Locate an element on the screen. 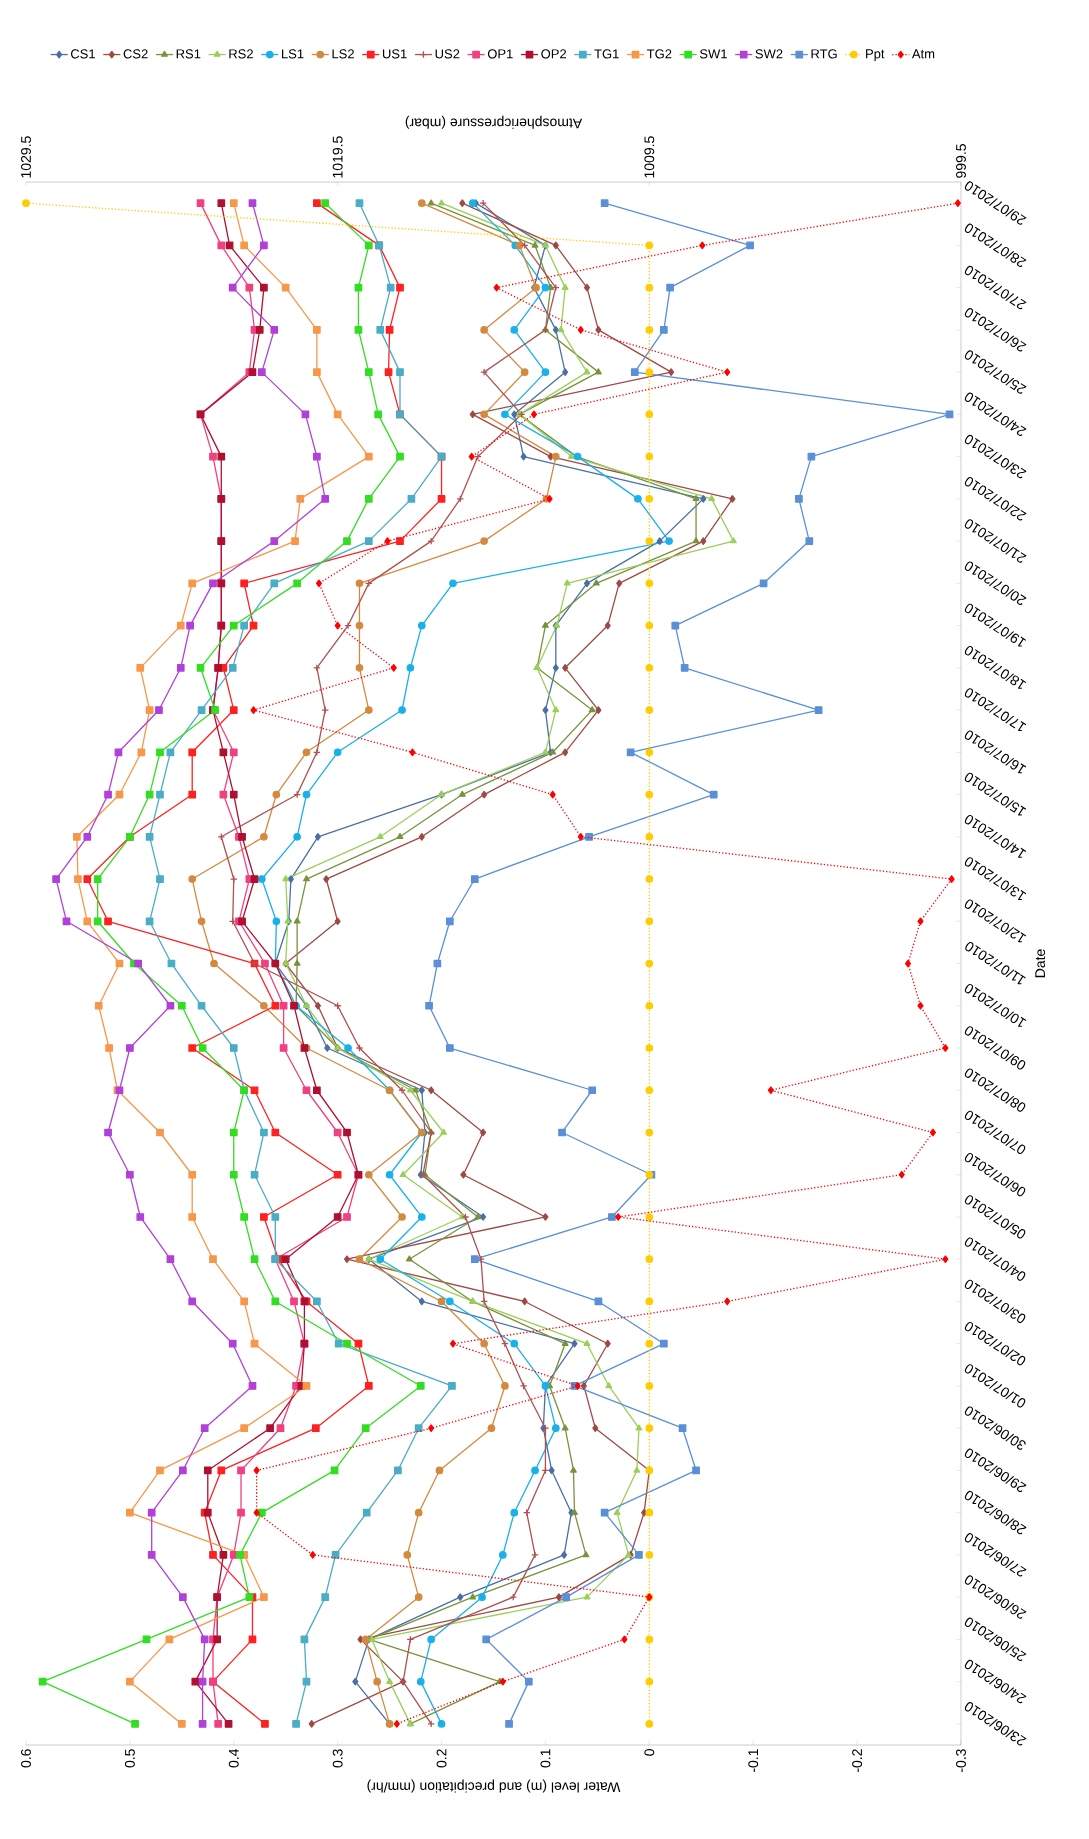  x2-tick-label: 1029.5 is located at coordinates (26, 157).